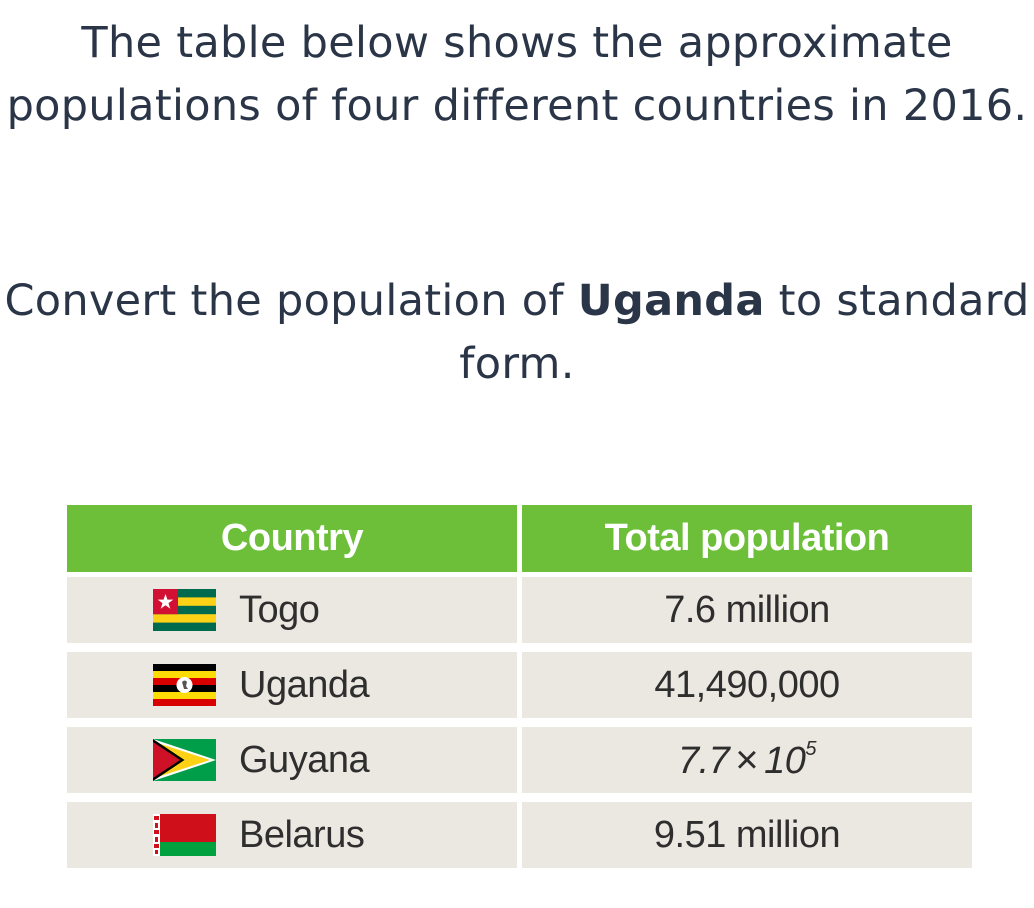  Describe the element at coordinates (747, 610) in the screenshot. I see `table-row-togo-population: 7.6 million` at that location.